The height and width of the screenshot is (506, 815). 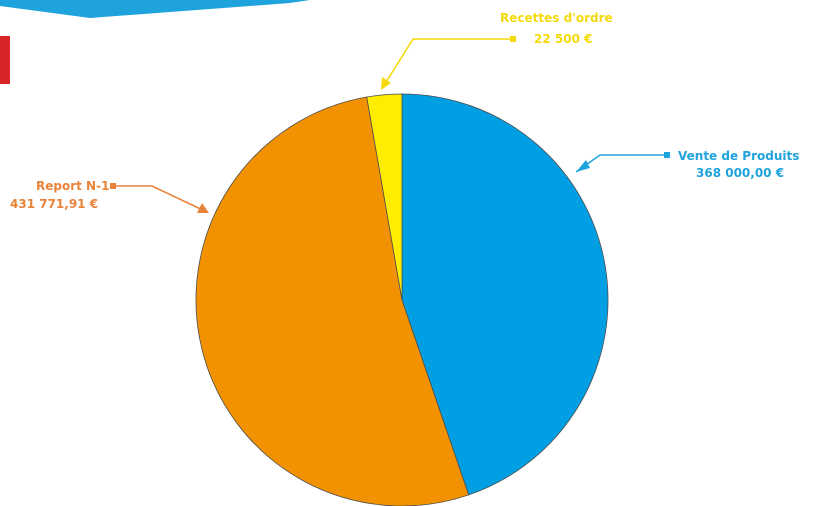 What do you see at coordinates (72, 186) in the screenshot?
I see `label-report-name: Report N-1` at bounding box center [72, 186].